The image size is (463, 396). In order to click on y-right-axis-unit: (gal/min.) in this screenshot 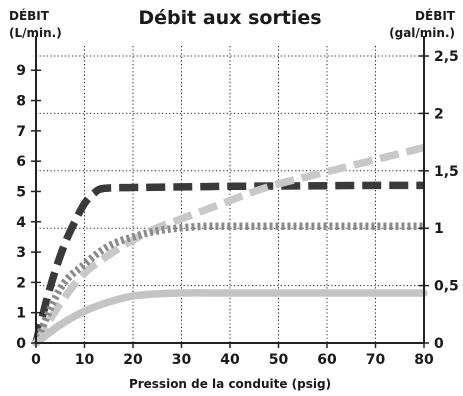, I will do `click(422, 33)`.